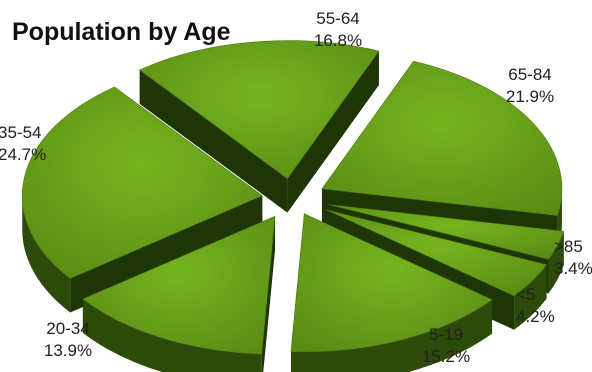 Image resolution: width=592 pixels, height=372 pixels. I want to click on label-<5: <5, so click(525, 294).